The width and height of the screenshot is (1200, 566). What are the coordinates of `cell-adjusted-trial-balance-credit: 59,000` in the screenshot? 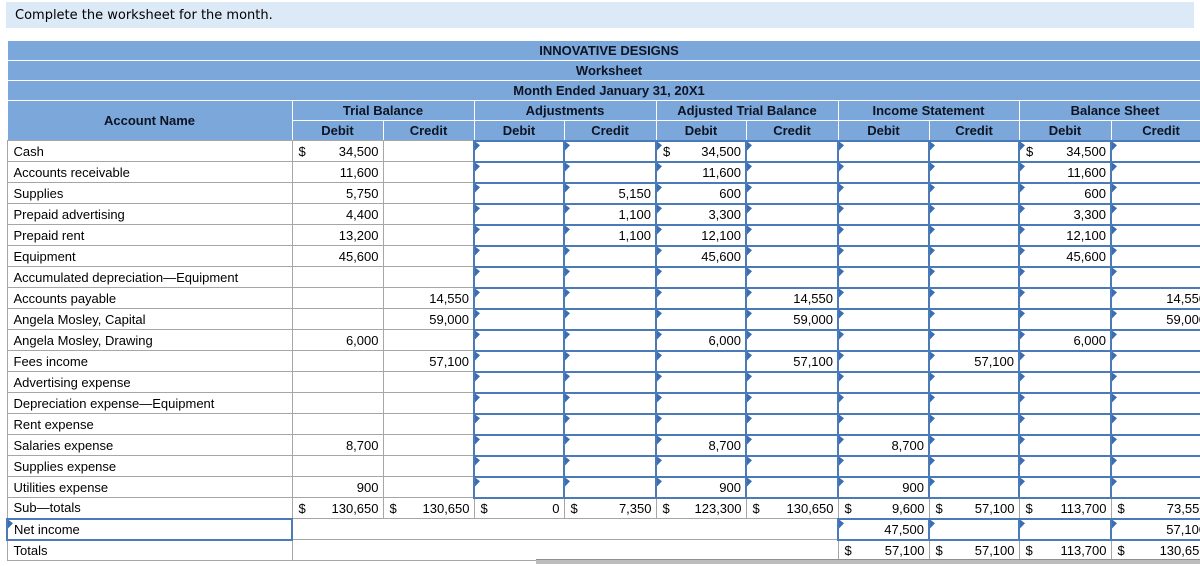 It's located at (792, 319).